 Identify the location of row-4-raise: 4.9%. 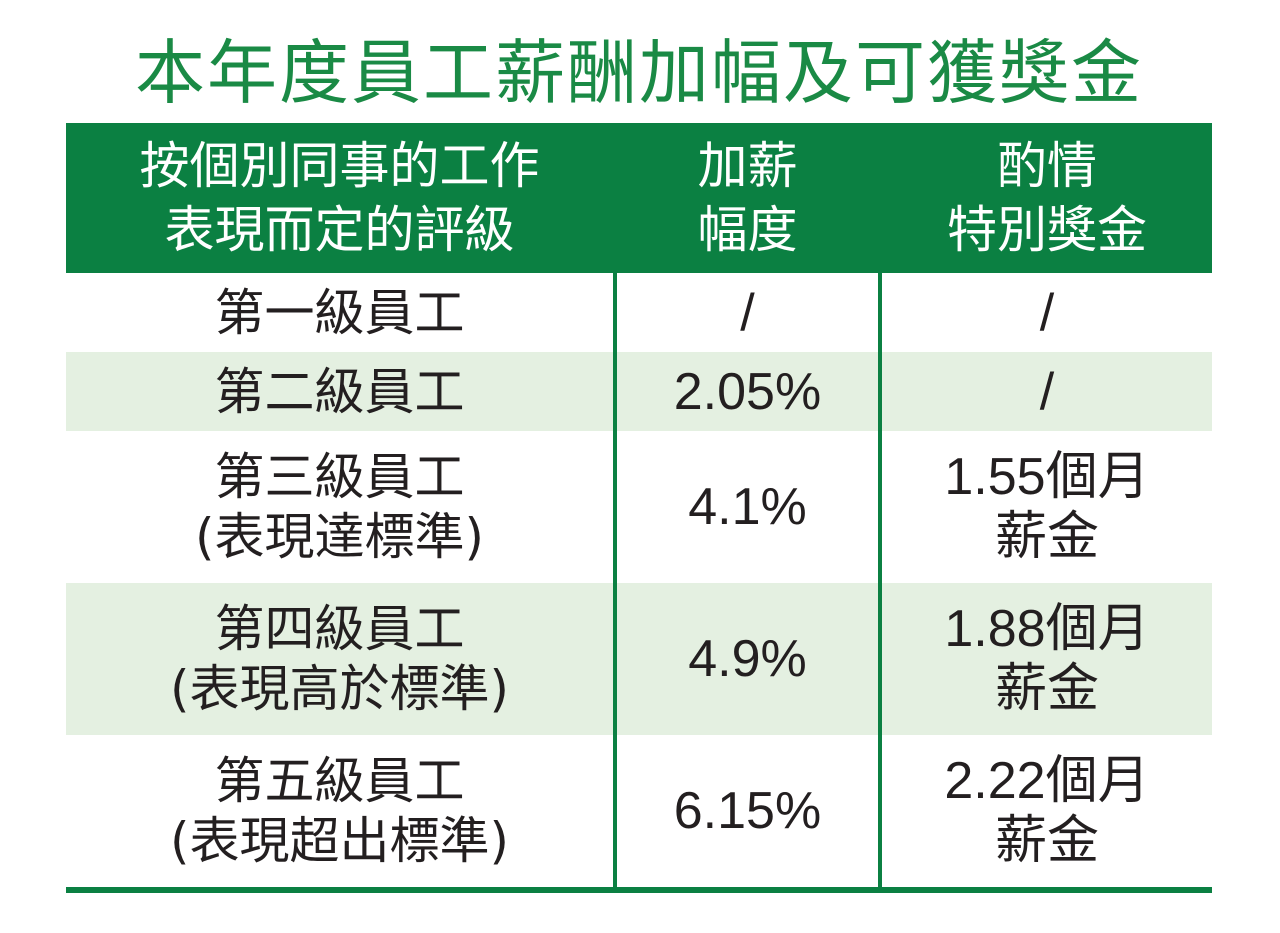
(749, 659).